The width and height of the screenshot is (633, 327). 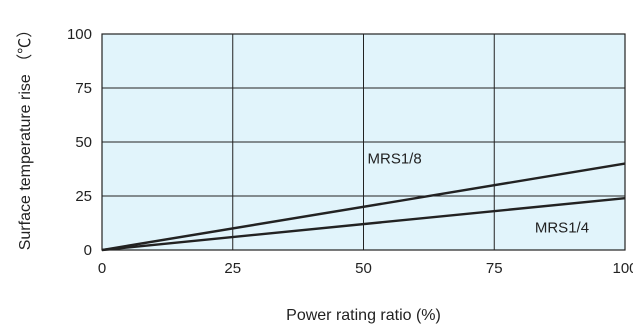 What do you see at coordinates (79, 34) in the screenshot?
I see `y-tick-label: 100` at bounding box center [79, 34].